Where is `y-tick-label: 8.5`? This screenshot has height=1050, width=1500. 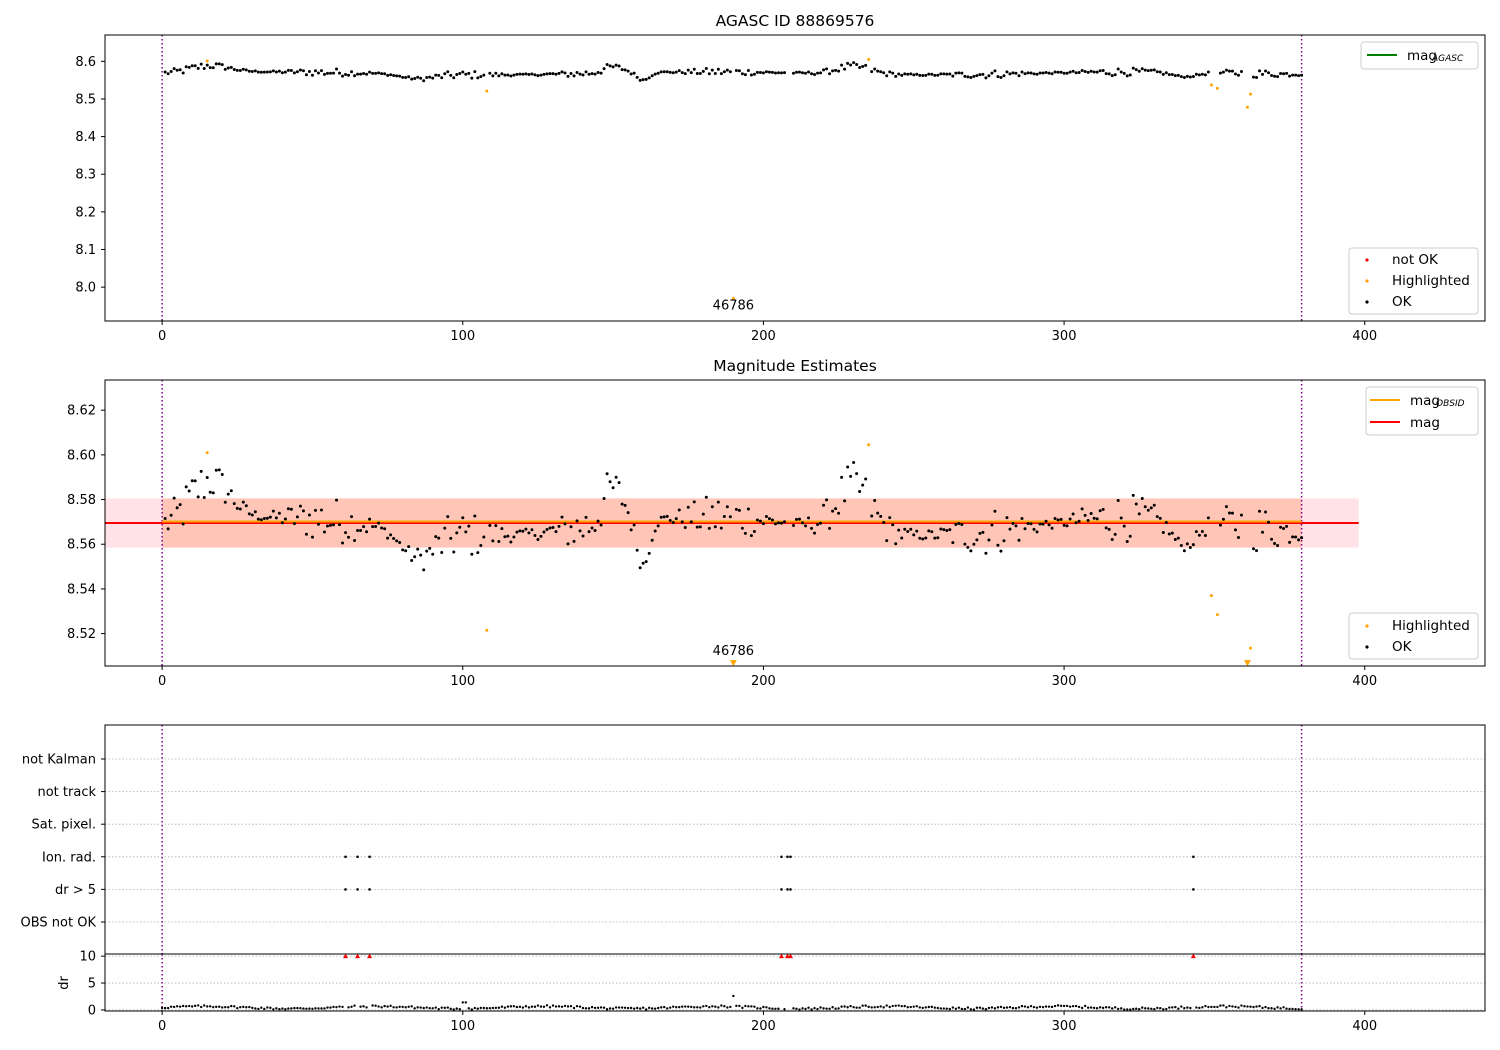
y-tick-label: 8.5 is located at coordinates (85, 99).